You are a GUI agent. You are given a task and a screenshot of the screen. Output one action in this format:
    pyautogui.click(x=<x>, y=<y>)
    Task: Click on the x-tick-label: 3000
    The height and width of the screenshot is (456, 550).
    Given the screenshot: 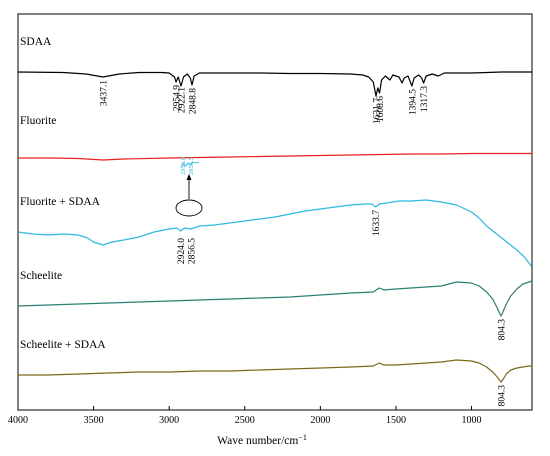 What is the action you would take?
    pyautogui.click(x=169, y=420)
    